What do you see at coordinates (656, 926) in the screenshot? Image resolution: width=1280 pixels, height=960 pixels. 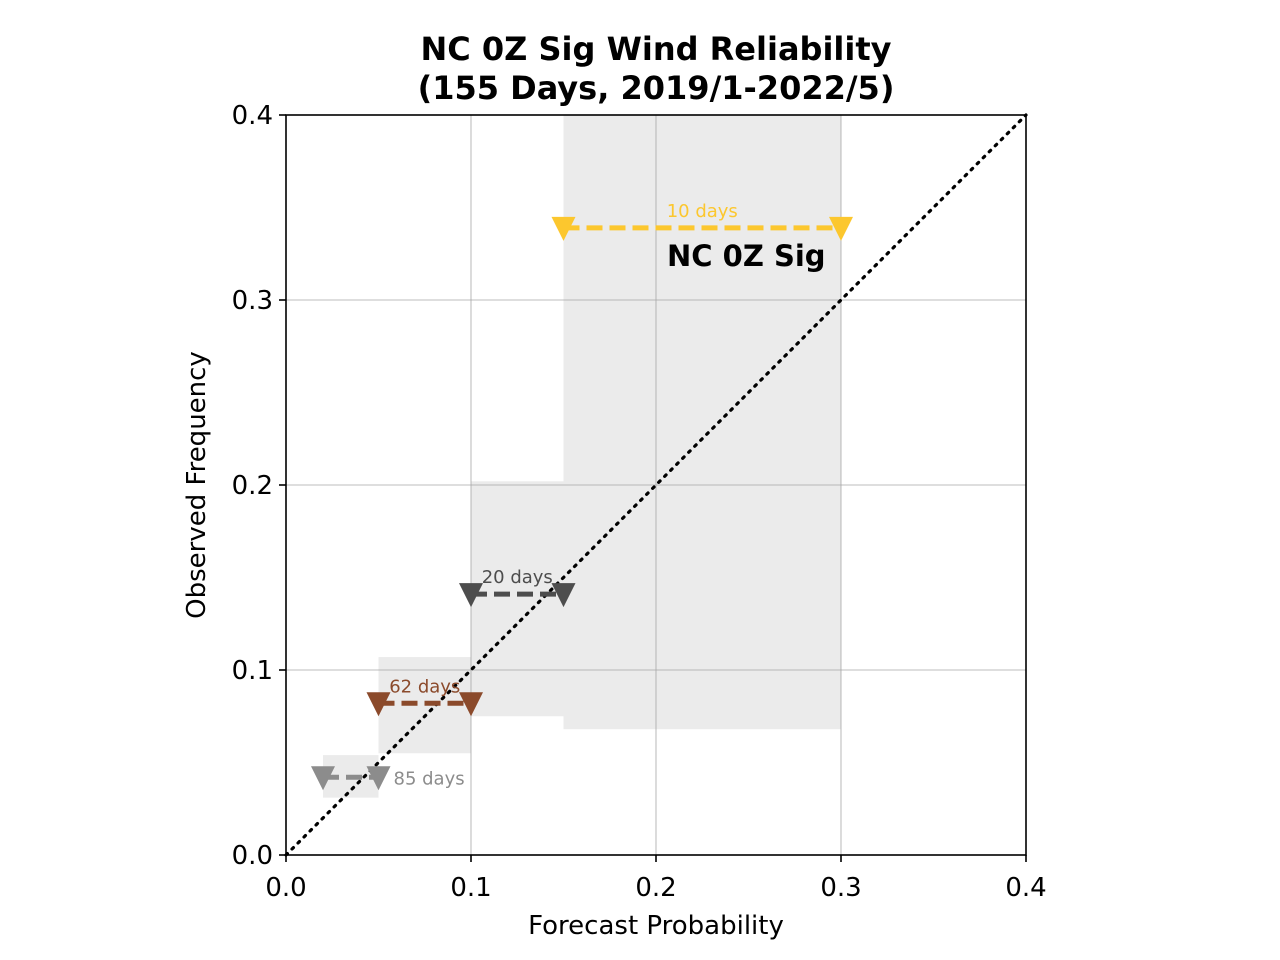 I see `x-axis-label: Forecast Probability` at bounding box center [656, 926].